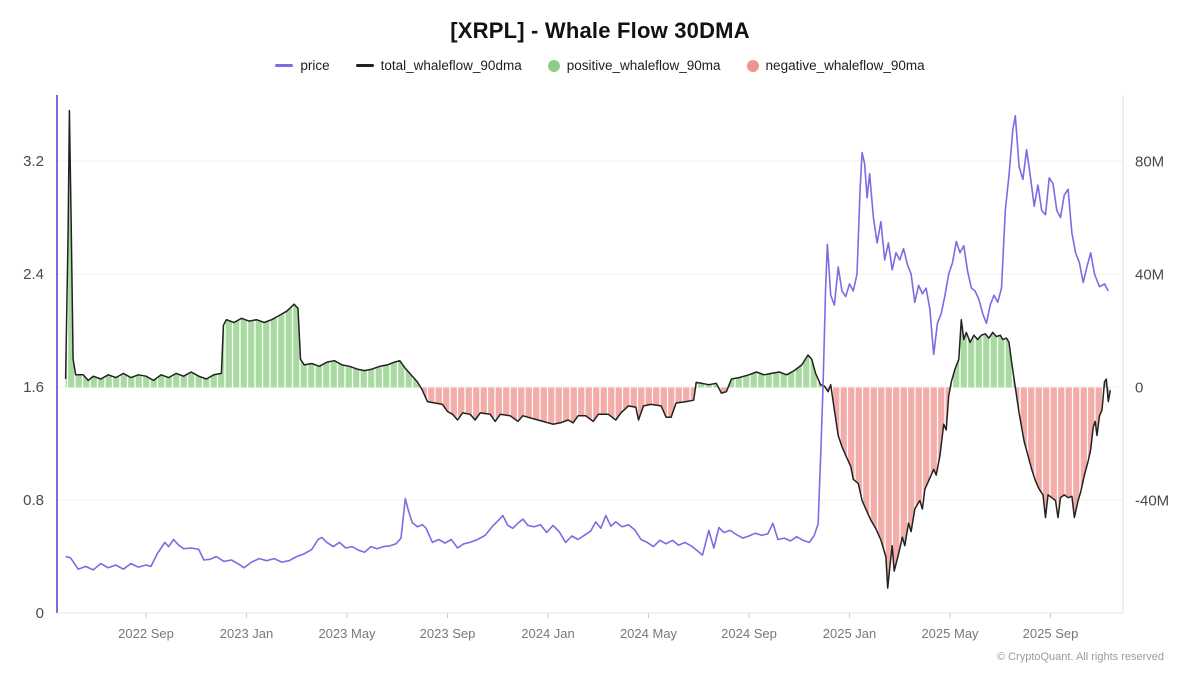  Describe the element at coordinates (448, 633) in the screenshot. I see `x-axis-label: 2023 Sep` at that location.